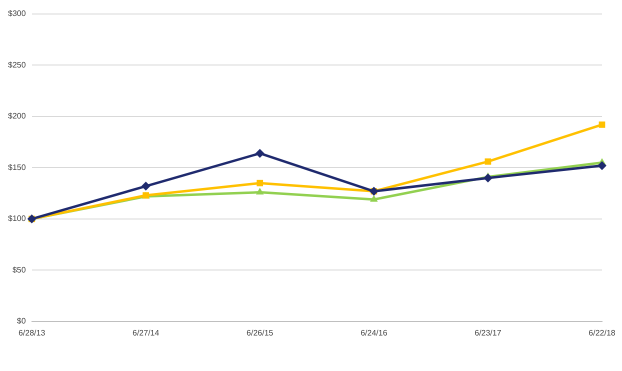 The image size is (622, 371). Describe the element at coordinates (17, 116) in the screenshot. I see `y-tick-label: $200` at that location.